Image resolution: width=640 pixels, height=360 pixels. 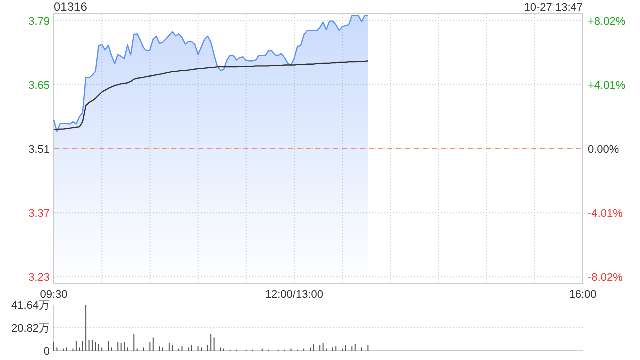 What do you see at coordinates (607, 86) in the screenshot?
I see `y2-tick-label: +4.01%` at bounding box center [607, 86].